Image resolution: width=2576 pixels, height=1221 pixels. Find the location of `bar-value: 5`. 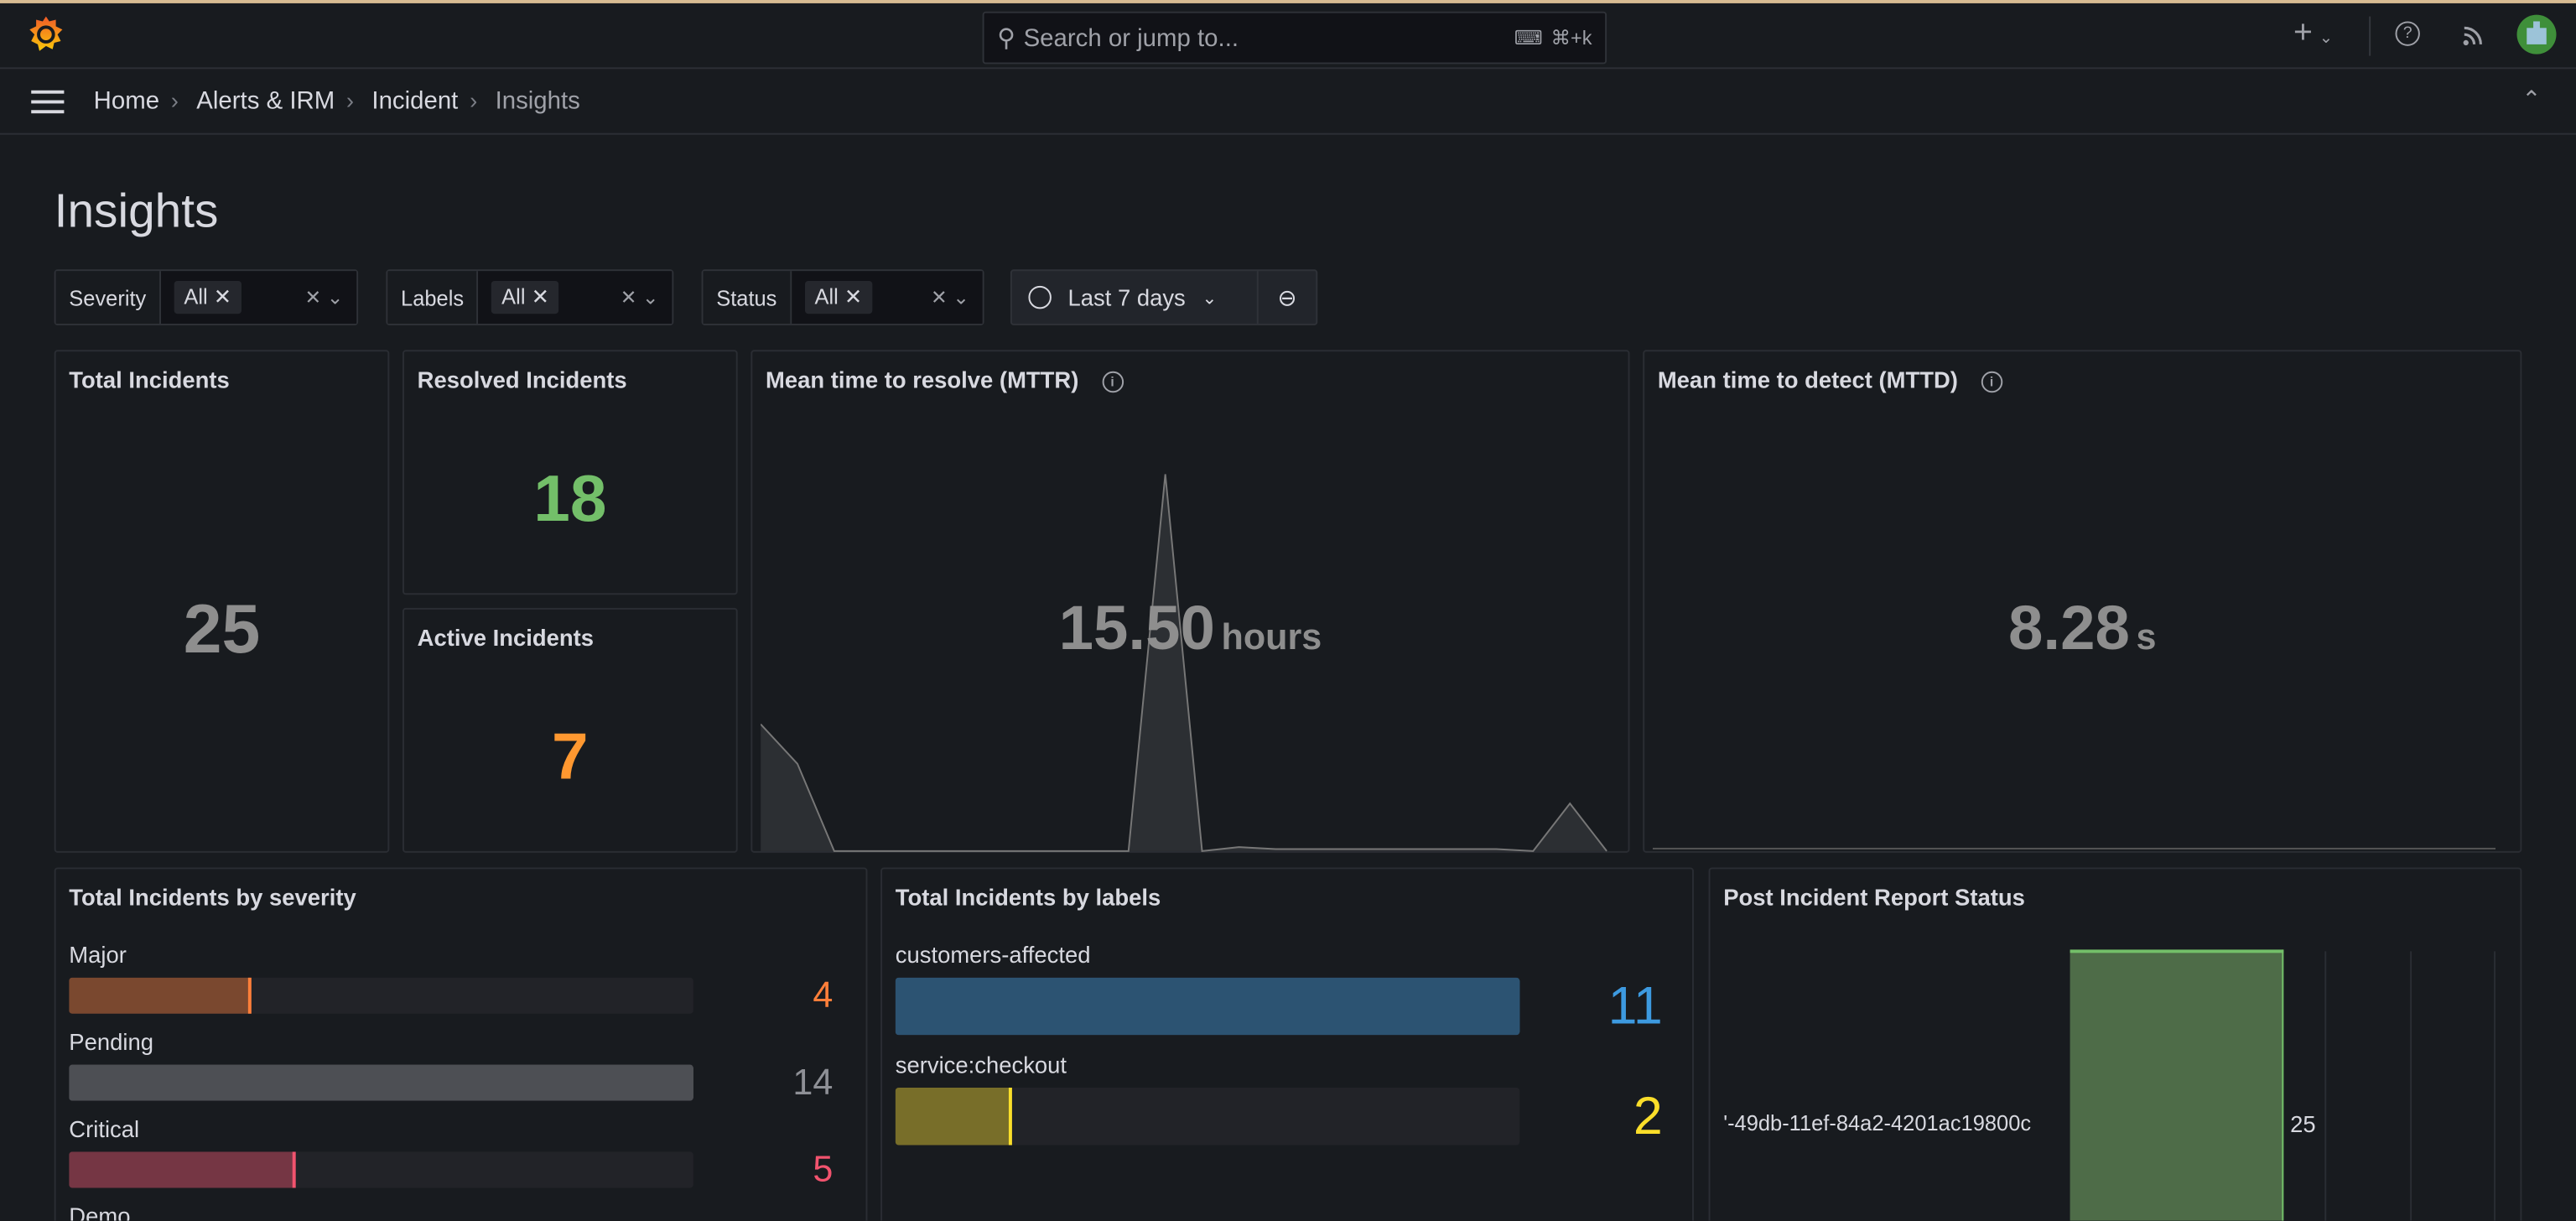

bar-value: 5 is located at coordinates (823, 1169).